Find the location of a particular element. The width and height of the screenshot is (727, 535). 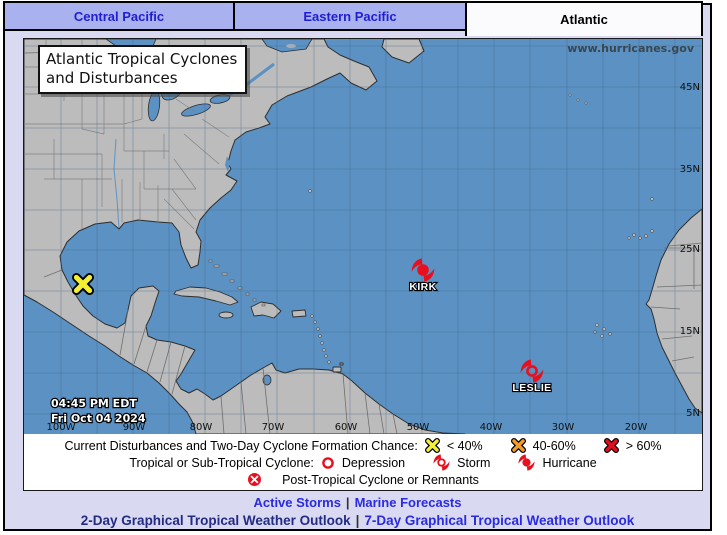

legend-chance-medium: 40-60% is located at coordinates (554, 445).